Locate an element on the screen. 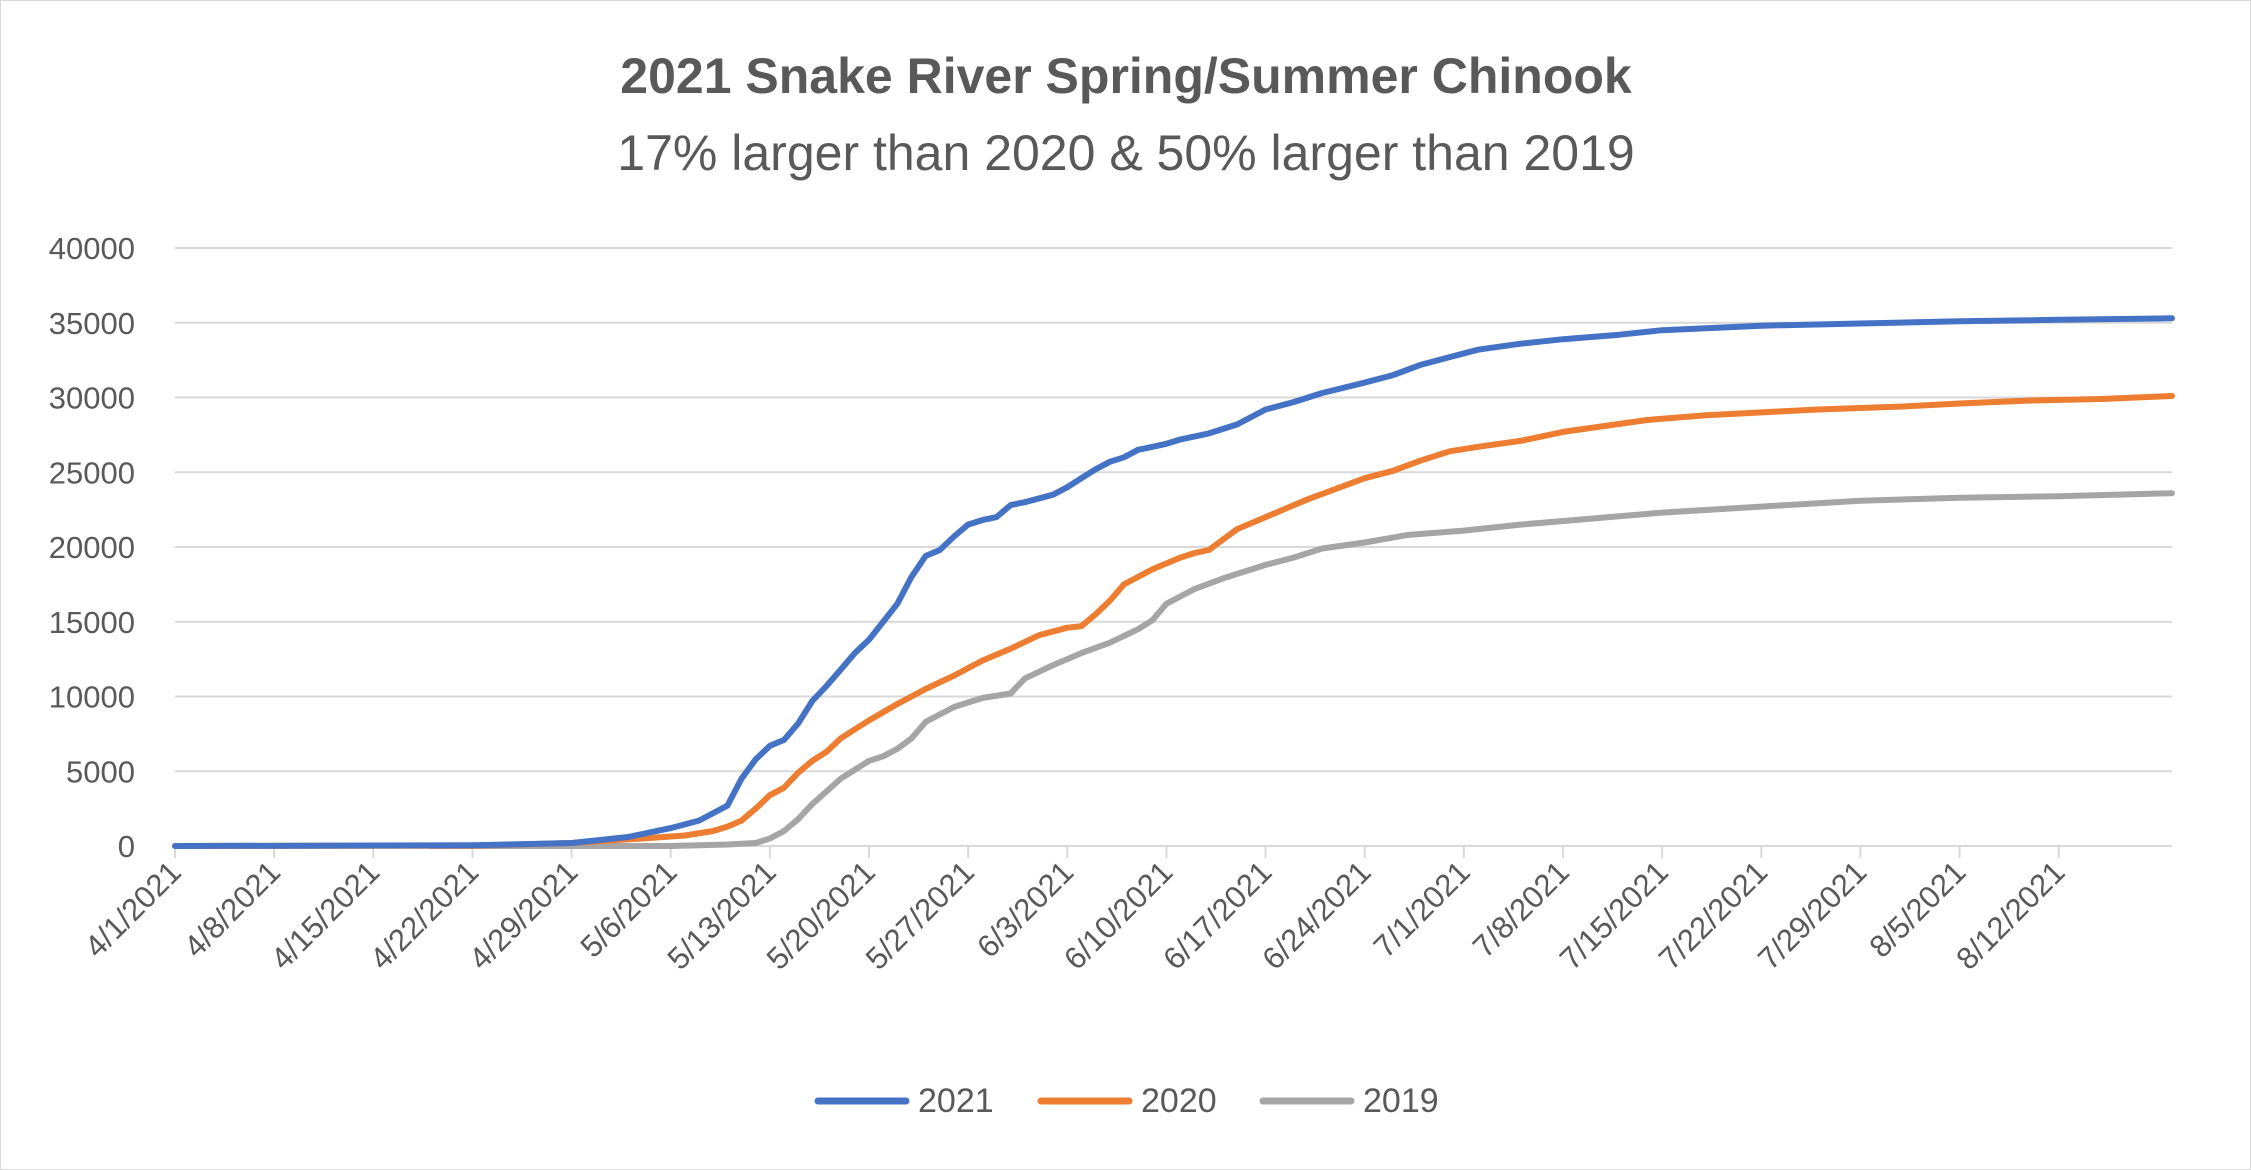 The height and width of the screenshot is (1170, 2251). x-tick-label: 4/29/2021 is located at coordinates (523, 915).